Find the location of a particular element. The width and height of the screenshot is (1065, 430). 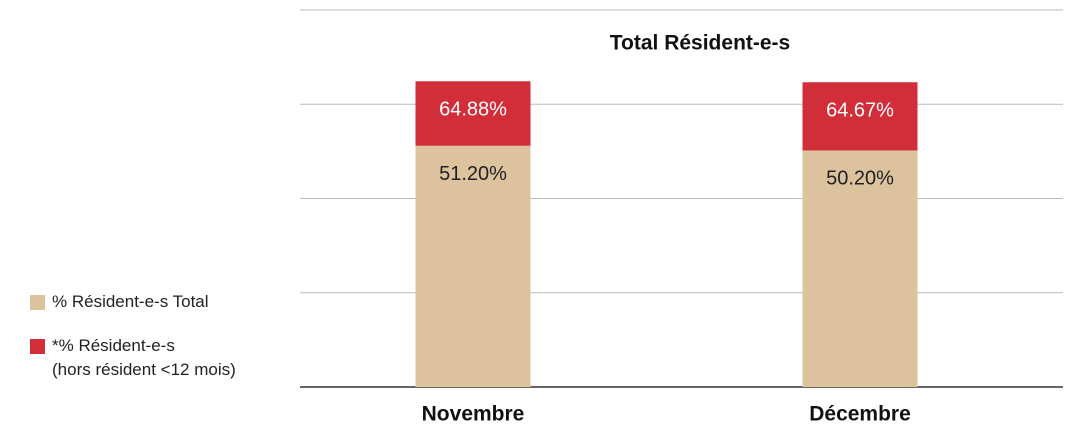

chart-title: Total Résident-e-s is located at coordinates (700, 43).